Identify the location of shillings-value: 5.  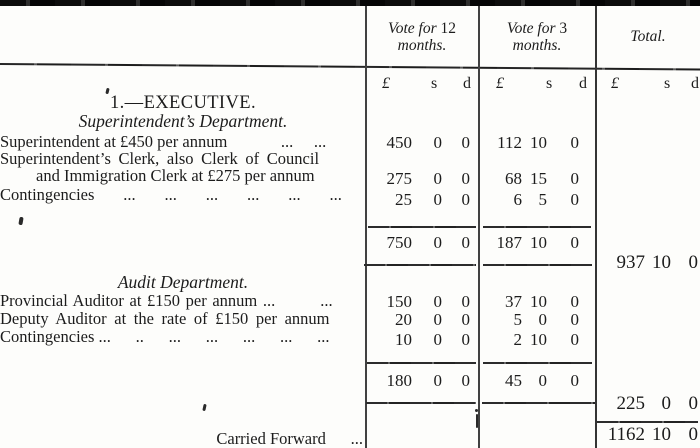
(543, 199).